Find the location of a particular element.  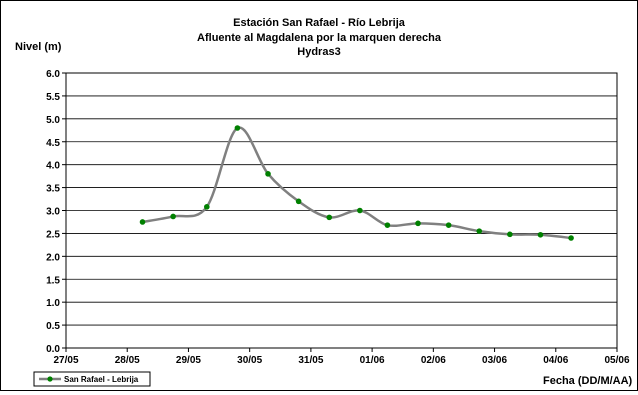

y-tick-label: 4.0 is located at coordinates (53, 166).